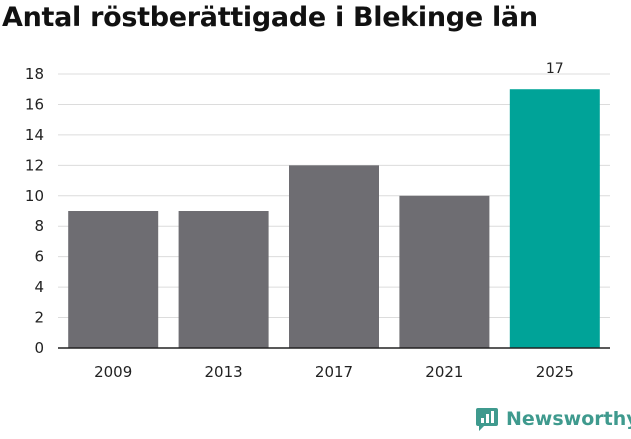 The width and height of the screenshot is (631, 439). Describe the element at coordinates (555, 372) in the screenshot. I see `x-tick-label: 2025` at that location.